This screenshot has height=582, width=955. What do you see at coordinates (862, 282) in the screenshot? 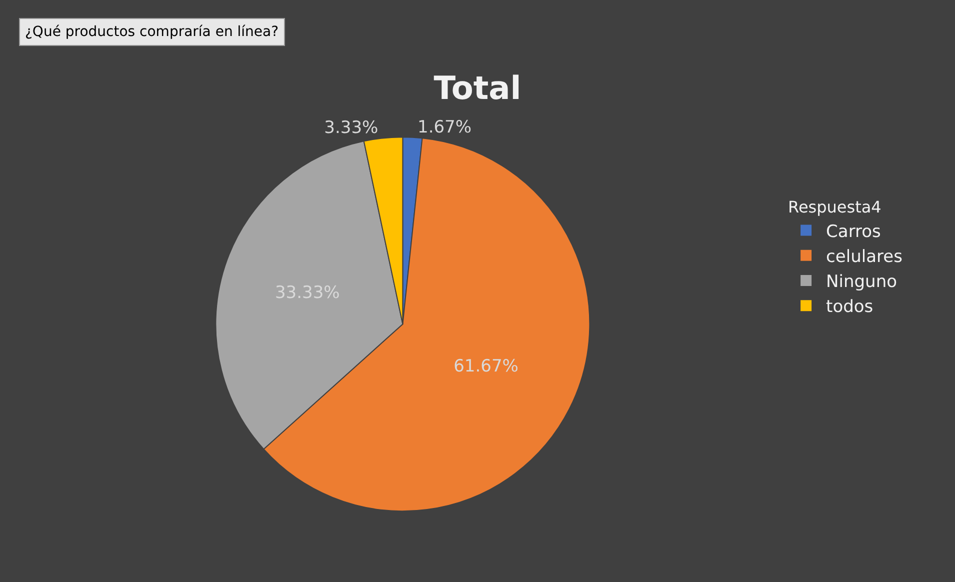
I see `legend-label: Ninguno` at bounding box center [862, 282].